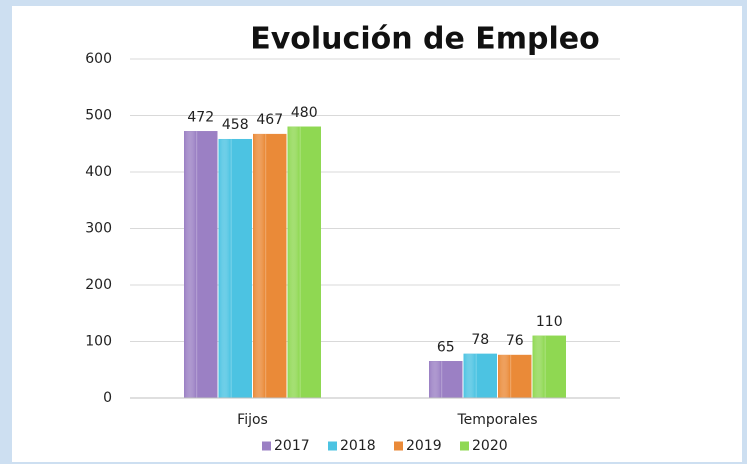 Image resolution: width=747 pixels, height=464 pixels. Describe the element at coordinates (98, 172) in the screenshot. I see `y-tick-label: 400` at that location.